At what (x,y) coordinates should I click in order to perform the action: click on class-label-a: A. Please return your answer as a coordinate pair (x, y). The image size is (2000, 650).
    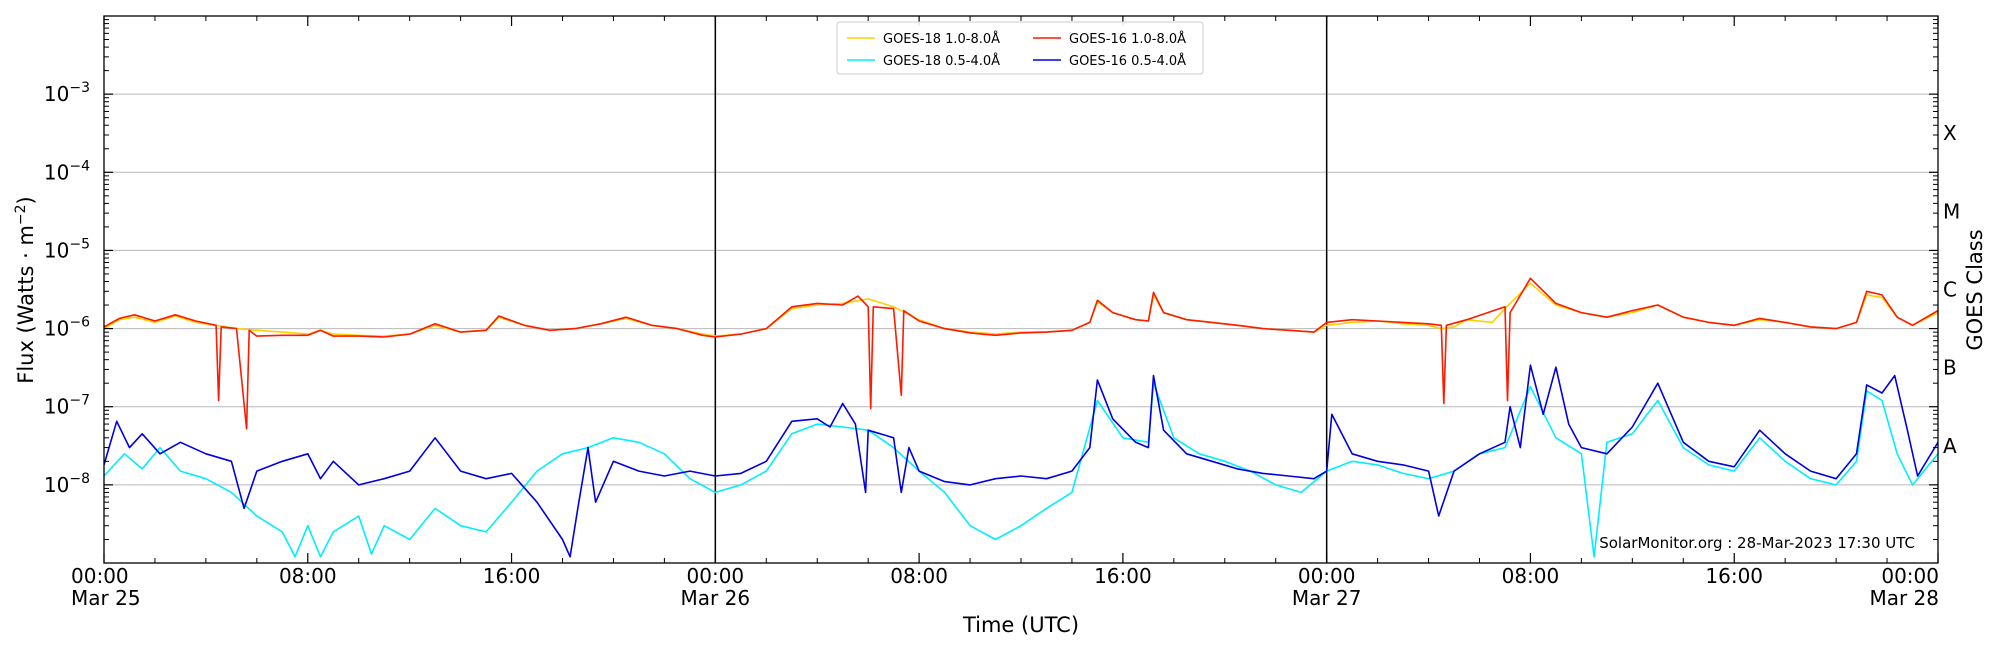
    Looking at the image, I should click on (1950, 446).